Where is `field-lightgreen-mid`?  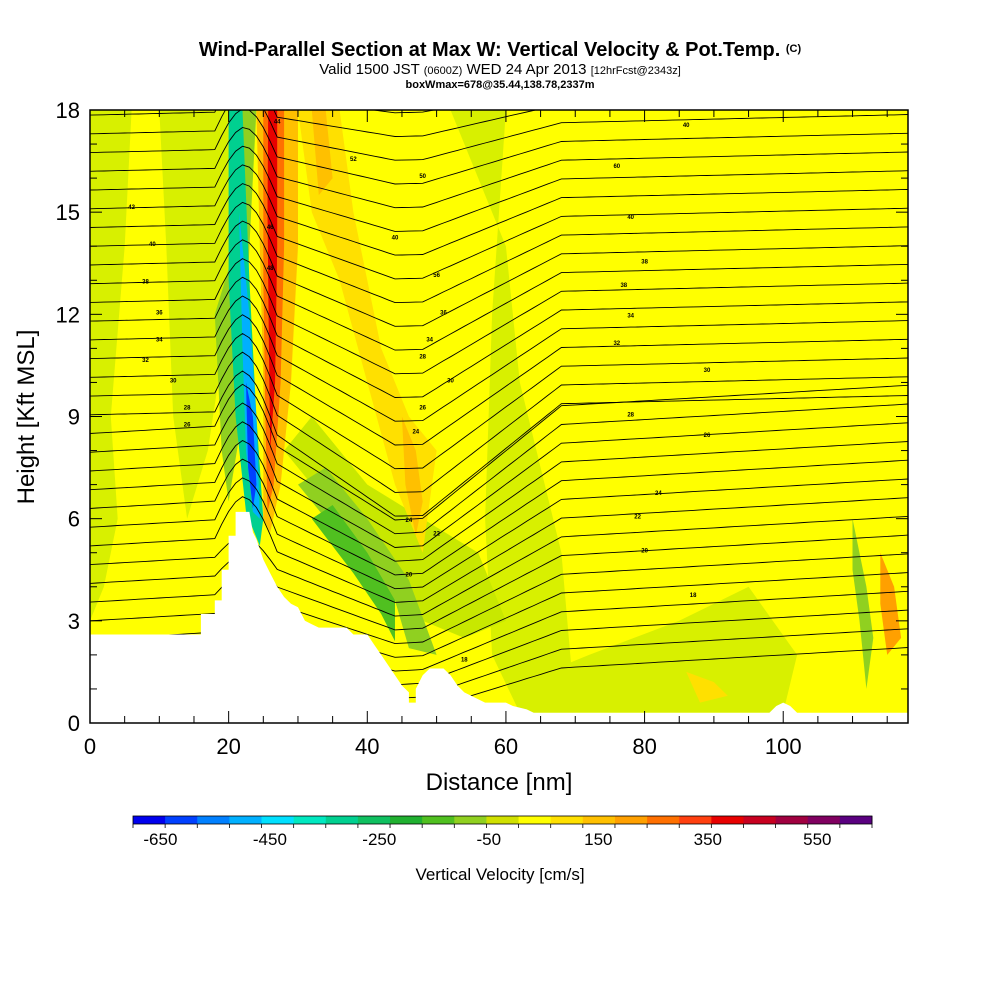 field-lightgreen-mid is located at coordinates (201, 314).